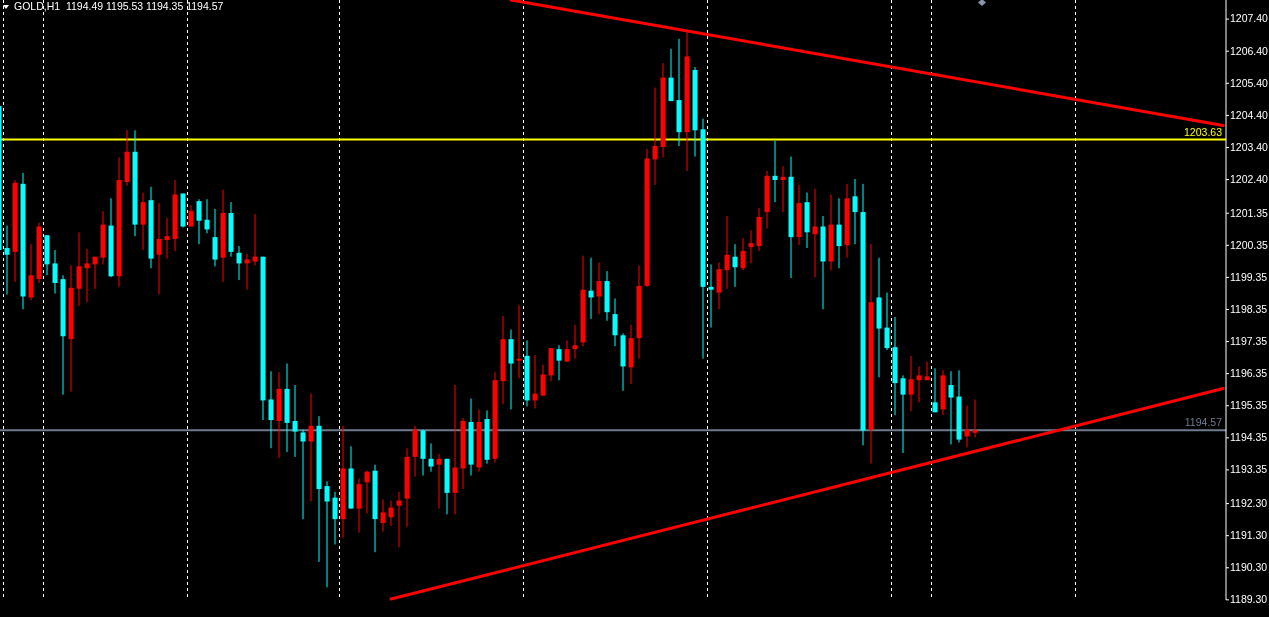  Describe the element at coordinates (1249, 146) in the screenshot. I see `y-tick-label: 1203.40` at that location.